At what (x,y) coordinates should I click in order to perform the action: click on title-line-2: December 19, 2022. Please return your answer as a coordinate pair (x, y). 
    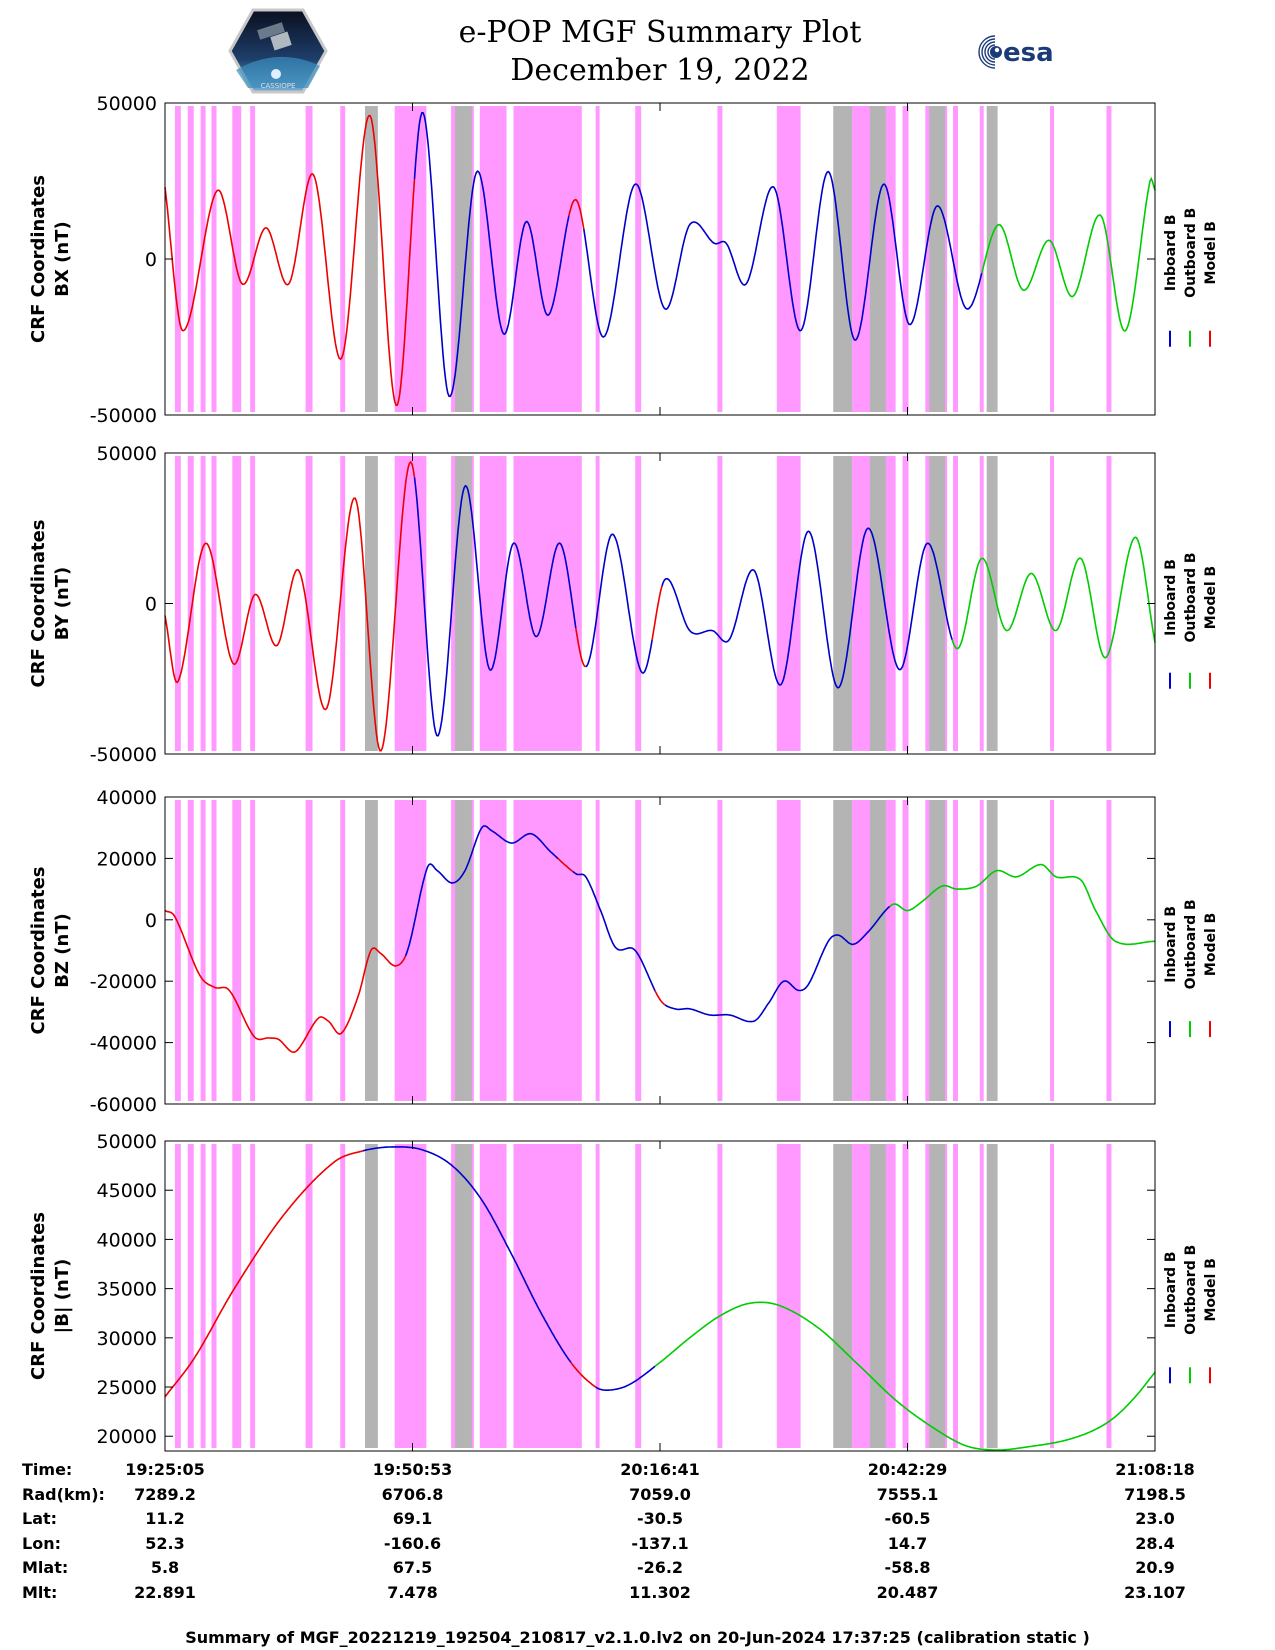
    Looking at the image, I should click on (660, 70).